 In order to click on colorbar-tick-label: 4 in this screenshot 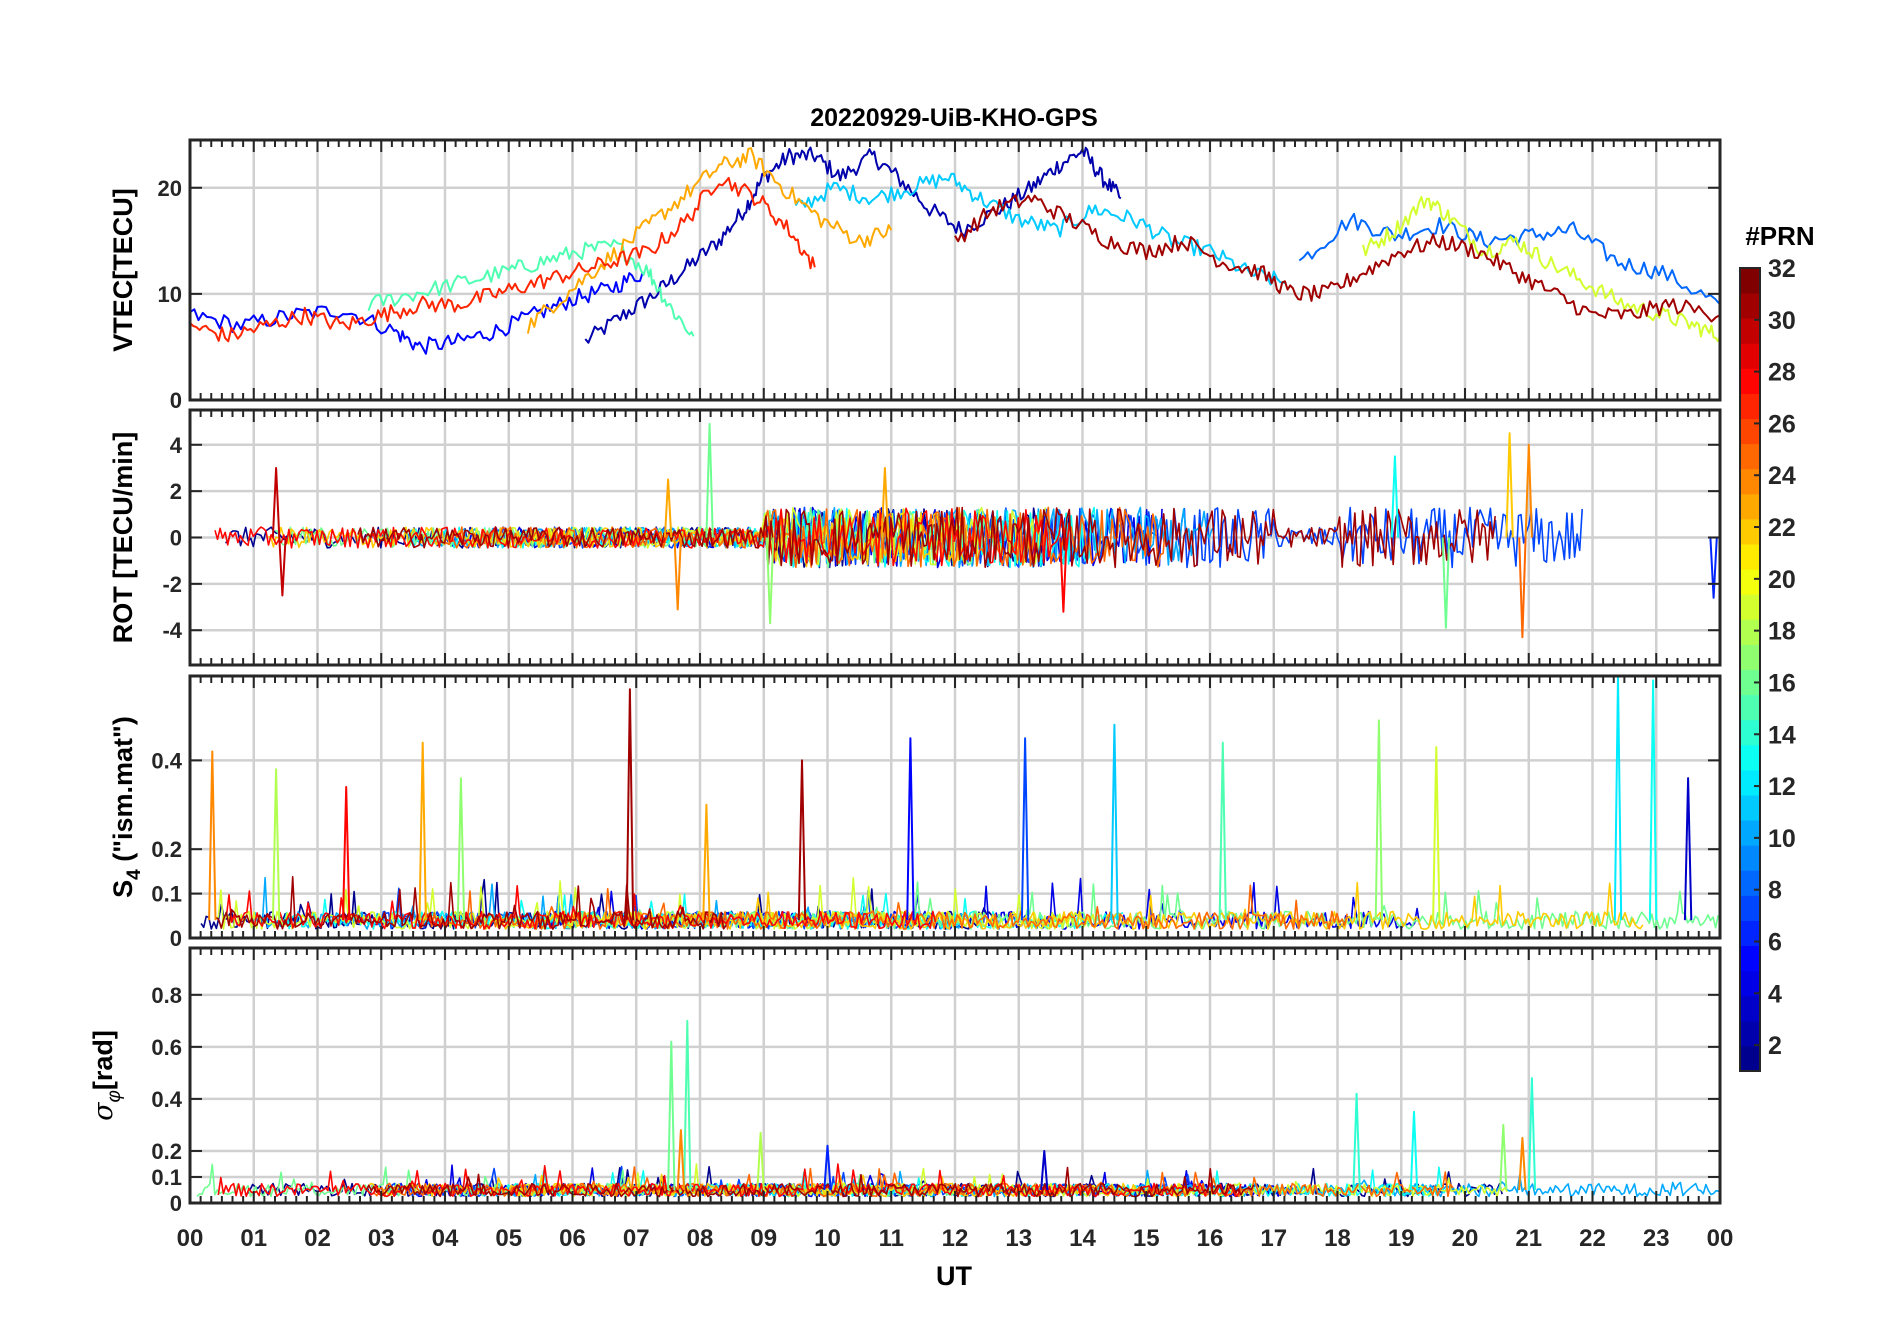, I will do `click(1775, 994)`.